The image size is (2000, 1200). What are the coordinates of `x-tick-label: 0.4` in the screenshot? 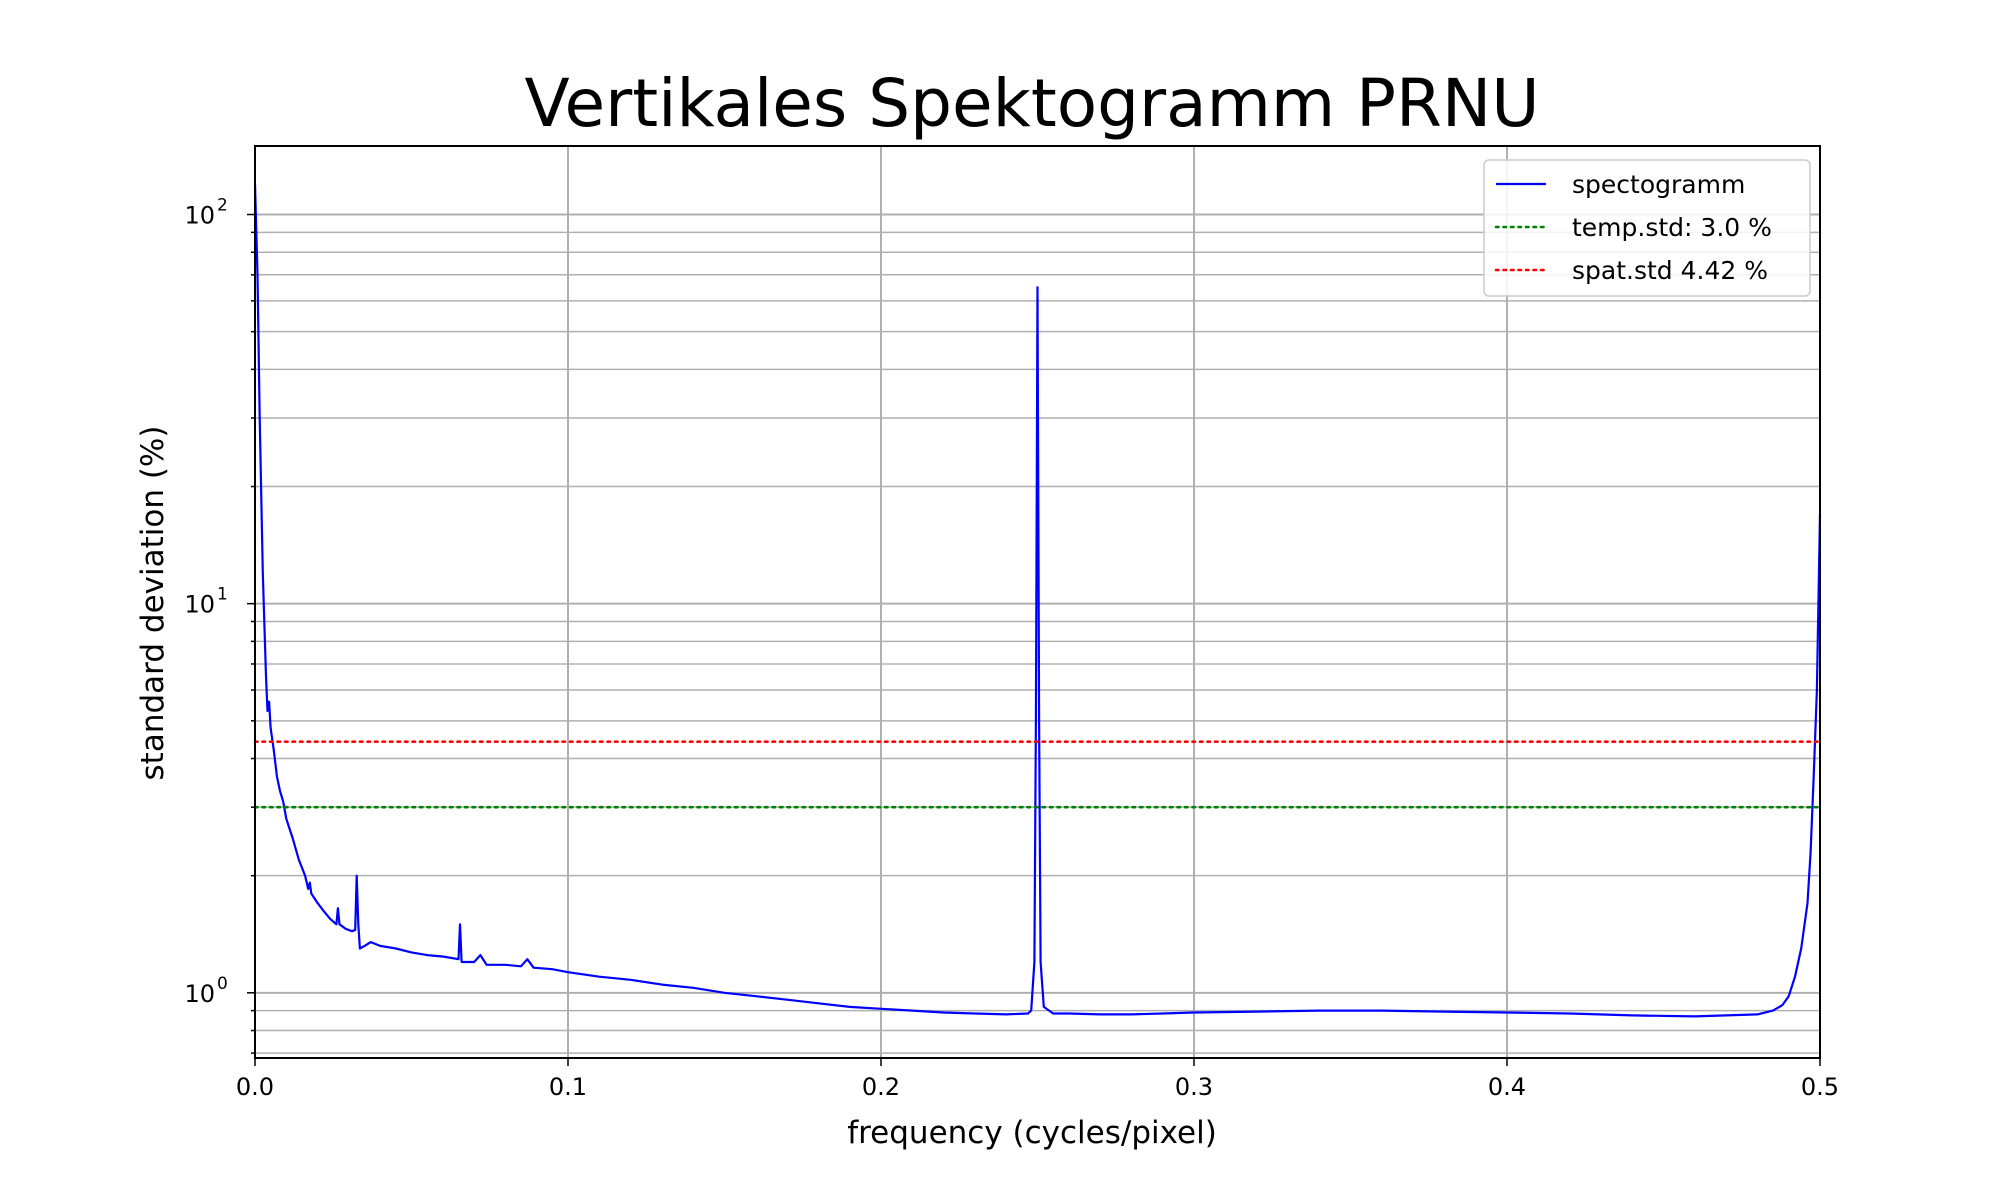 It's located at (1507, 1087).